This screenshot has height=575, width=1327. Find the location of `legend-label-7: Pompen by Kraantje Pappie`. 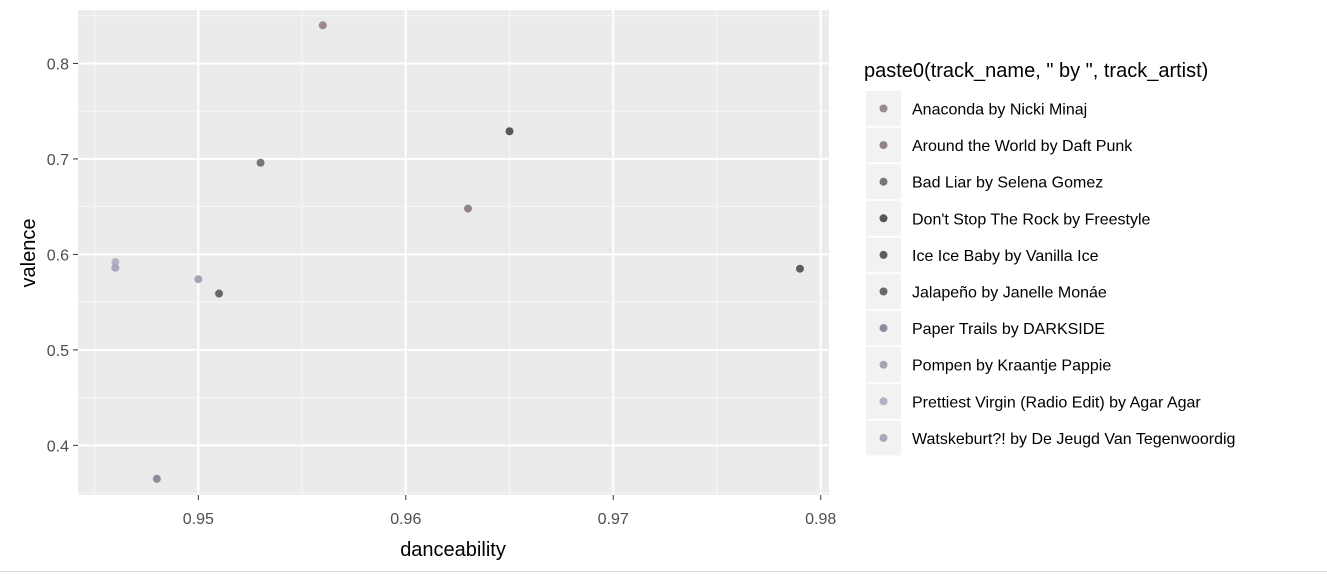

legend-label-7: Pompen by Kraantje Pappie is located at coordinates (1011, 366).